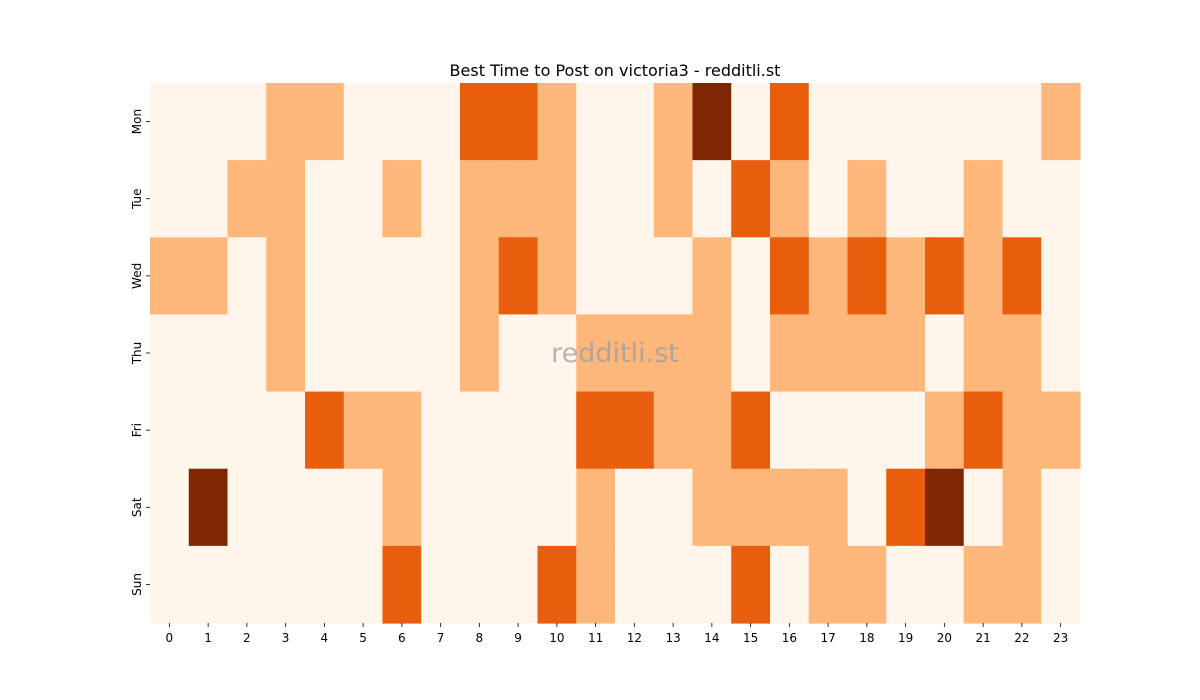 The height and width of the screenshot is (700, 1200). Describe the element at coordinates (137, 507) in the screenshot. I see `y-tick-label: Sat` at that location.